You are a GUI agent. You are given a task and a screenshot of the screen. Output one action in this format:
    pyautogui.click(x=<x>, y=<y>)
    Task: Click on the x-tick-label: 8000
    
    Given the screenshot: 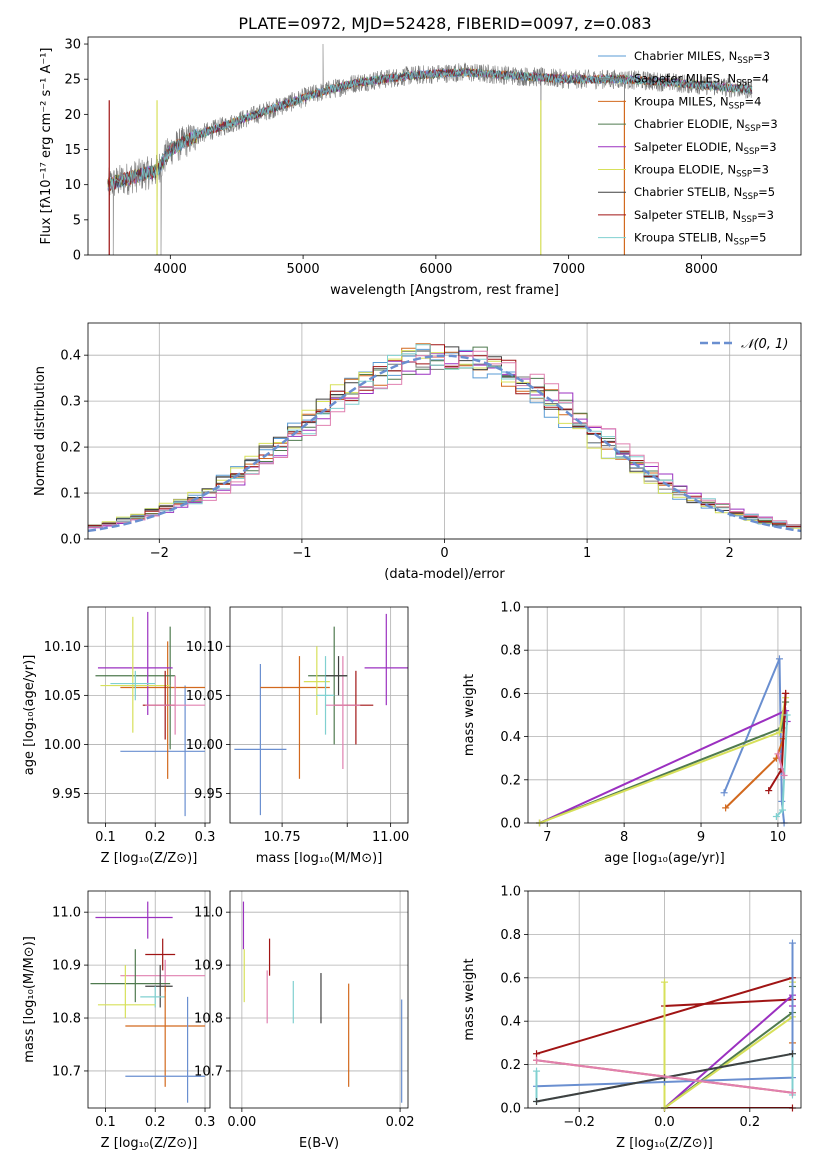 What is the action you would take?
    pyautogui.click(x=701, y=269)
    